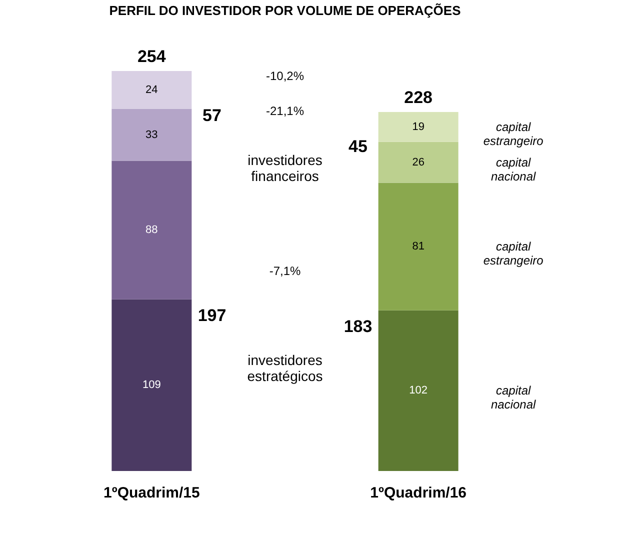 This screenshot has height=548, width=640. What do you see at coordinates (418, 493) in the screenshot?
I see `x-tick-label: 1ºQuadrim/16` at bounding box center [418, 493].